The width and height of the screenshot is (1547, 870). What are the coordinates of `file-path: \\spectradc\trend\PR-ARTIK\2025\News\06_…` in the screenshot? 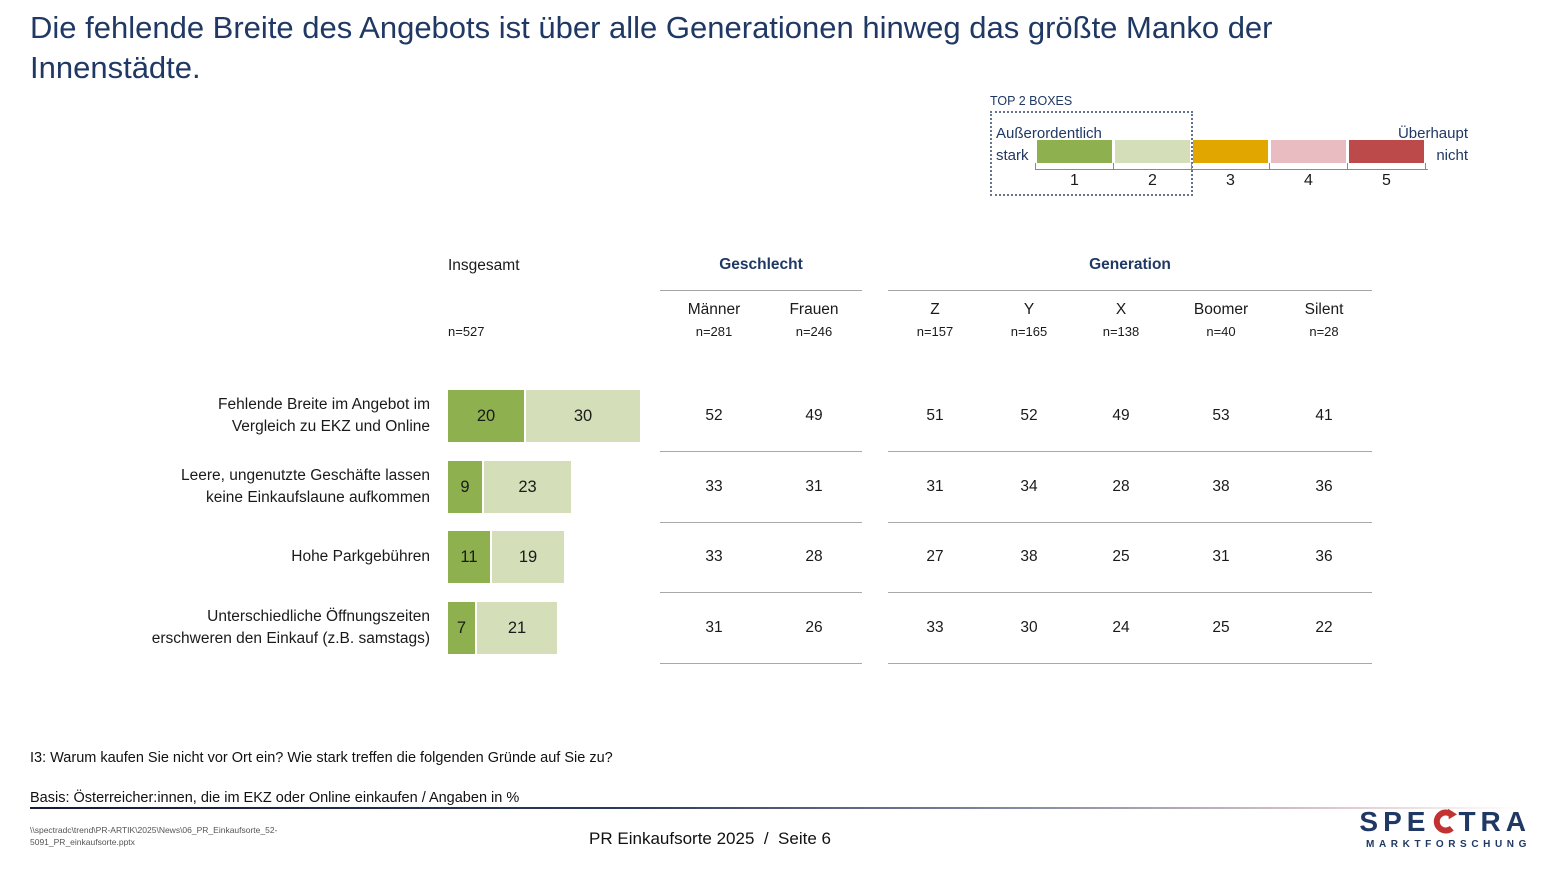 It's located at (165, 836).